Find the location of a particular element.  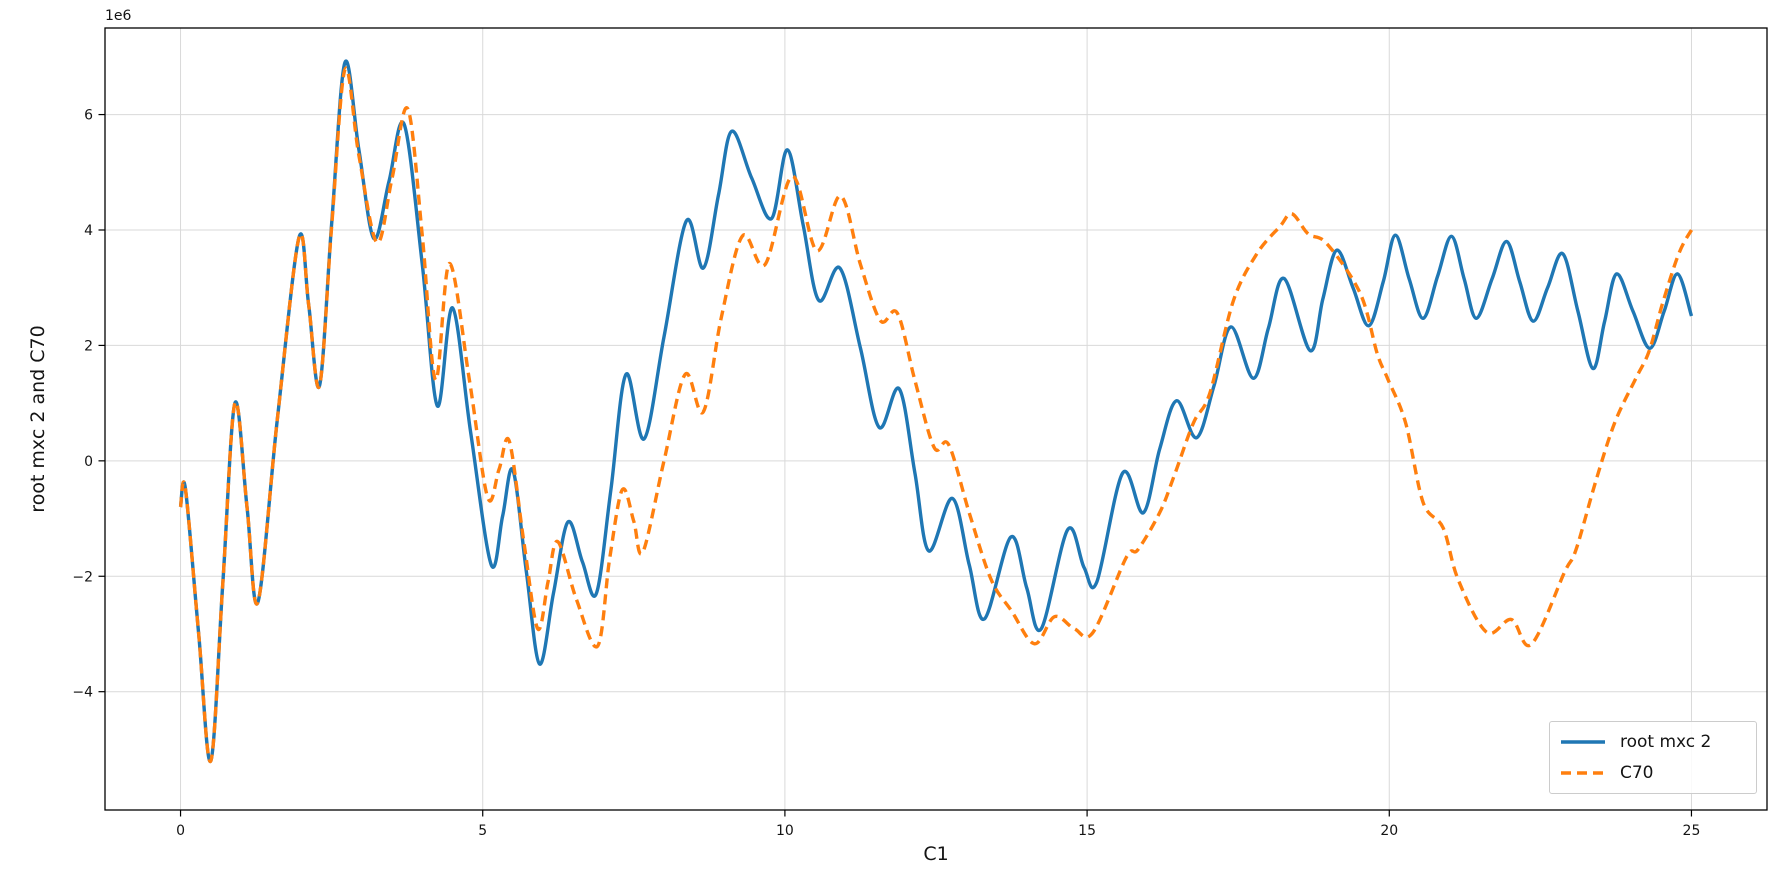

y-axis-label: root mxc 2 and C70 is located at coordinates (38, 418).